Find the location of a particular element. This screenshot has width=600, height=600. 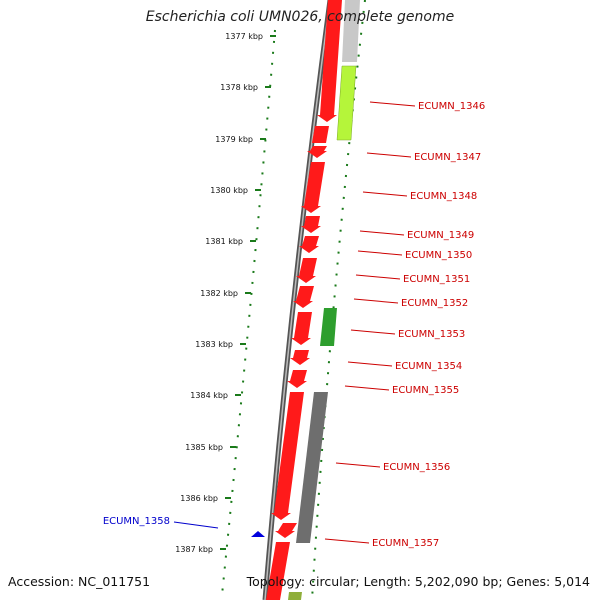

gene-block-olive-bottom is located at coordinates (295, 596).